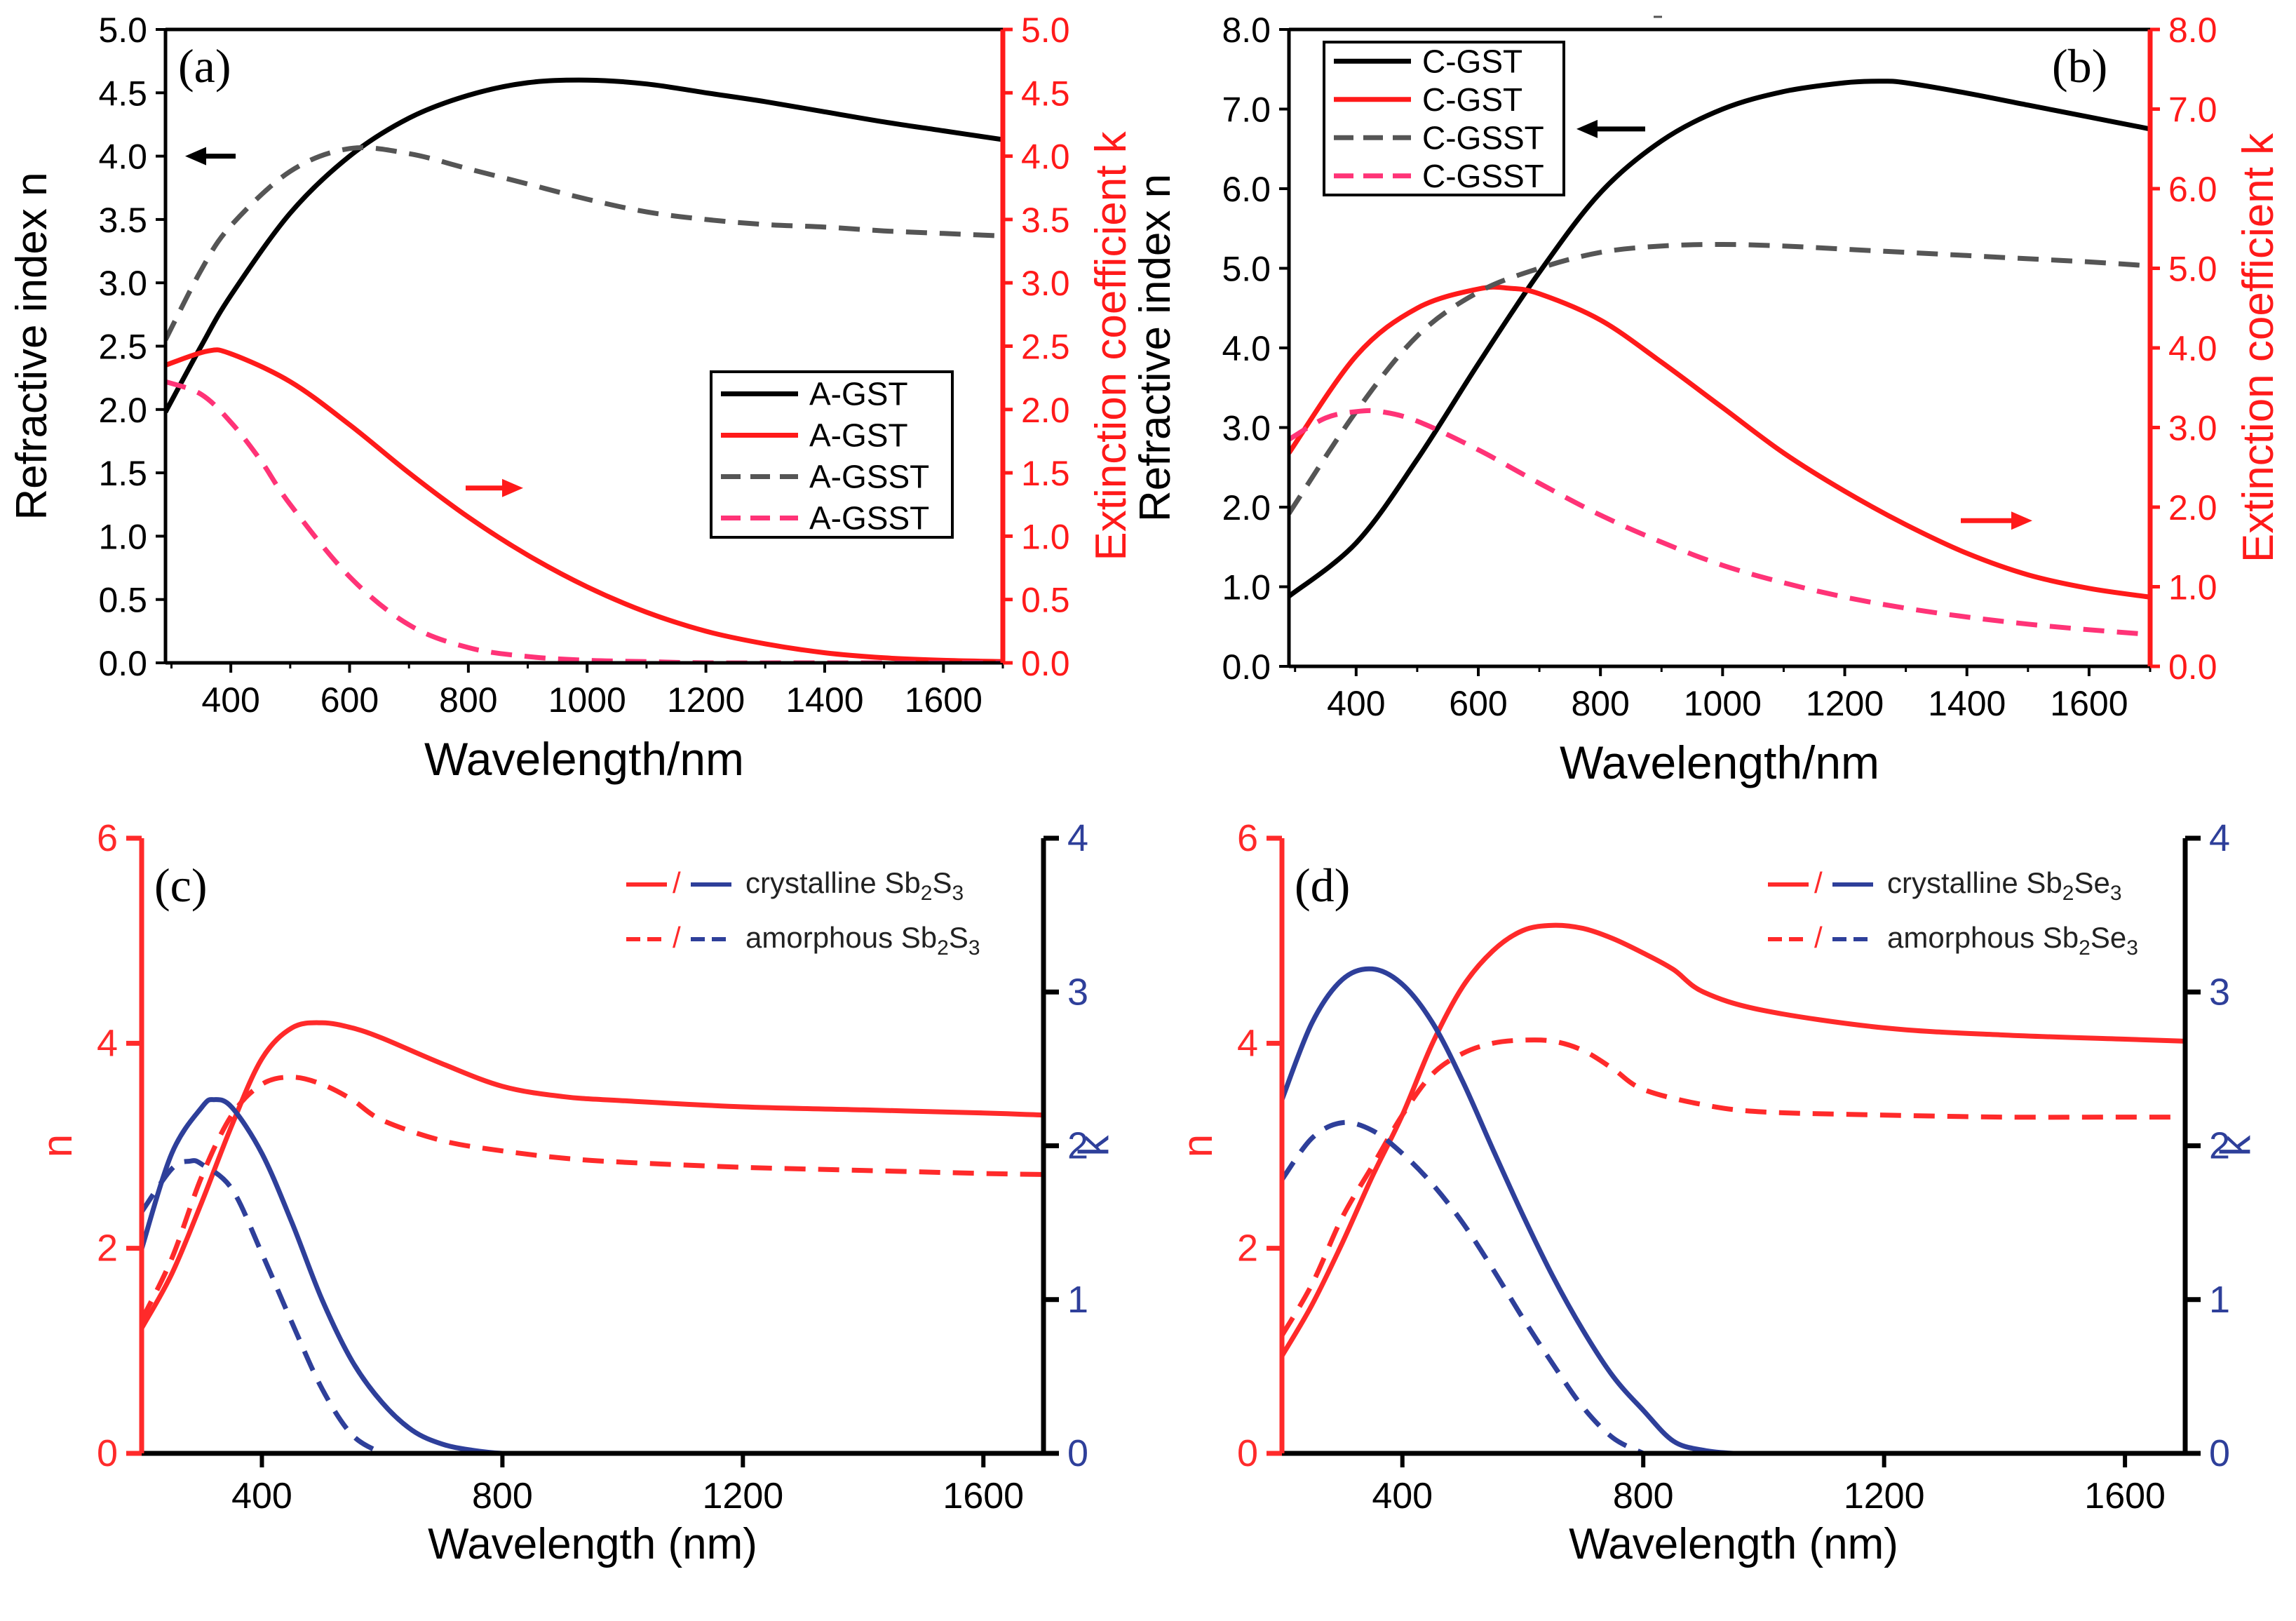  I want to click on left-axis-title: Refractive index n, so click(32, 346).